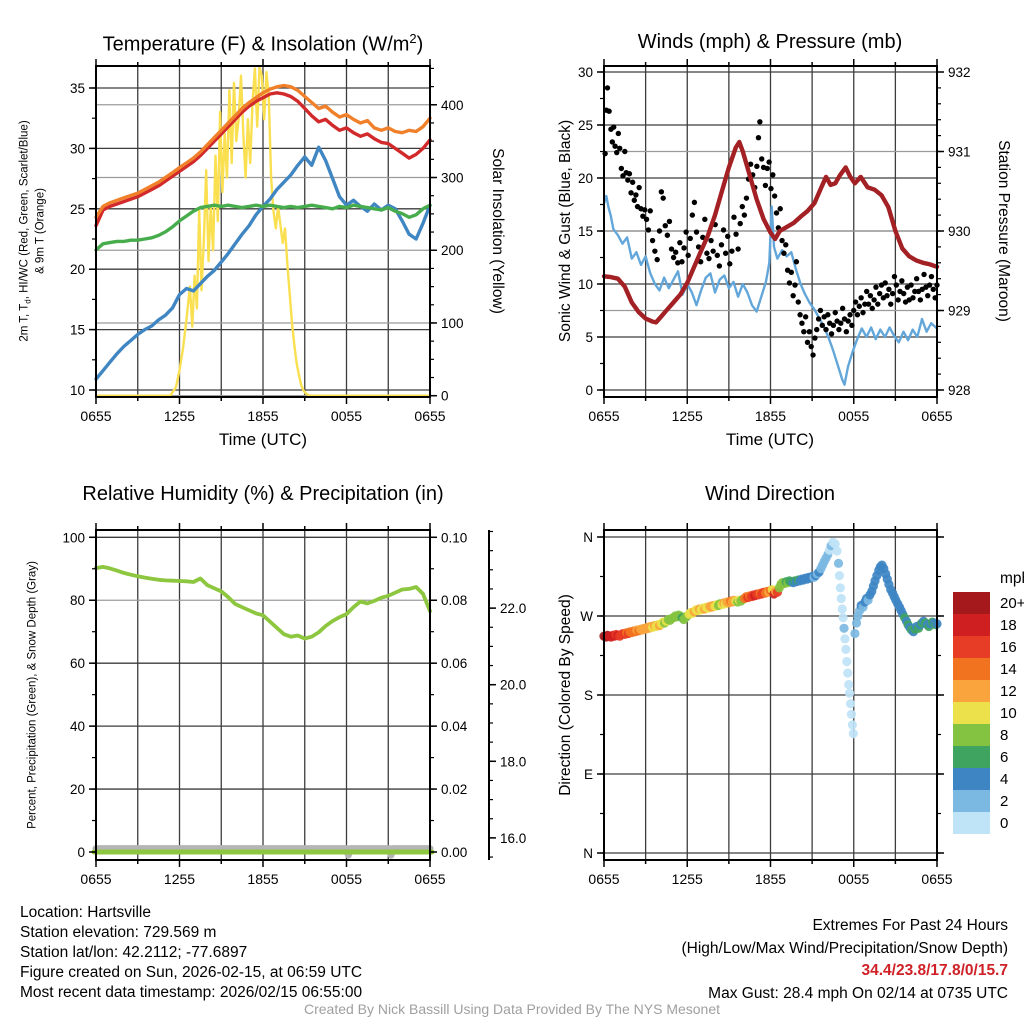 The width and height of the screenshot is (1024, 1024). Describe the element at coordinates (77, 209) in the screenshot. I see `svg-text: 25` at that location.